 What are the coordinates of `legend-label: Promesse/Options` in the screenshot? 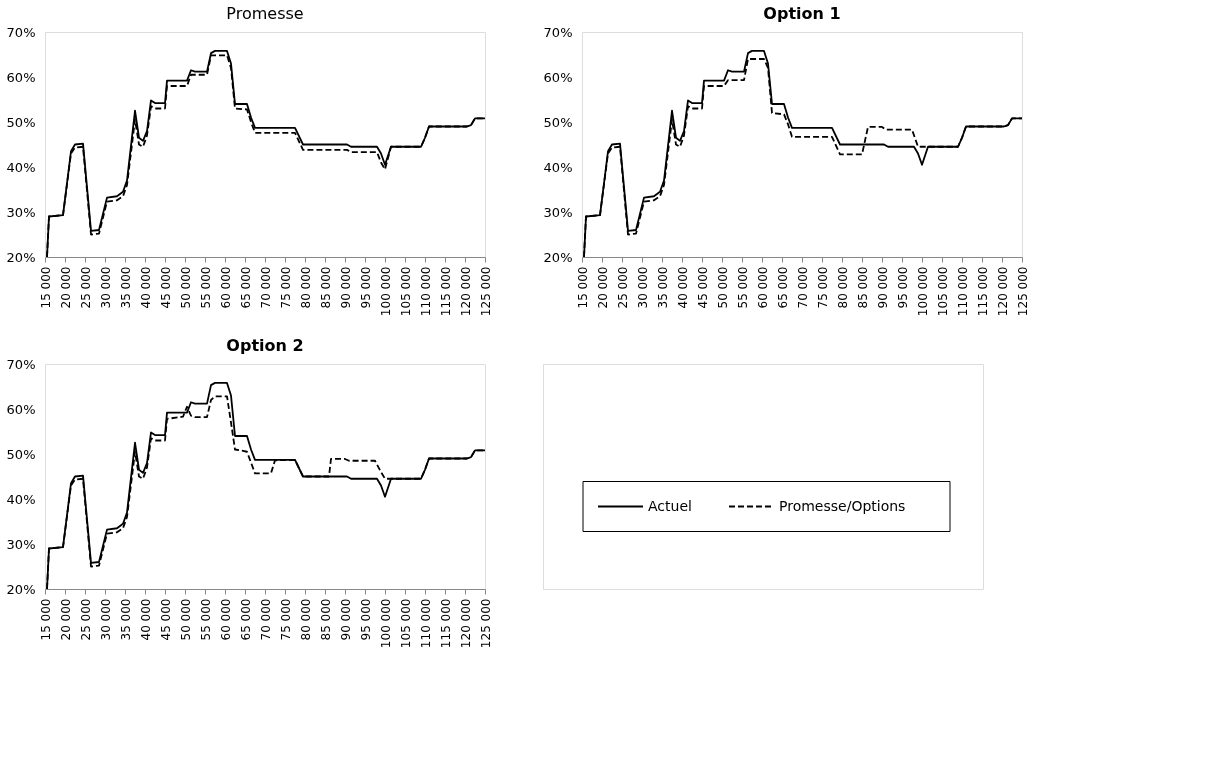 It's located at (842, 505).